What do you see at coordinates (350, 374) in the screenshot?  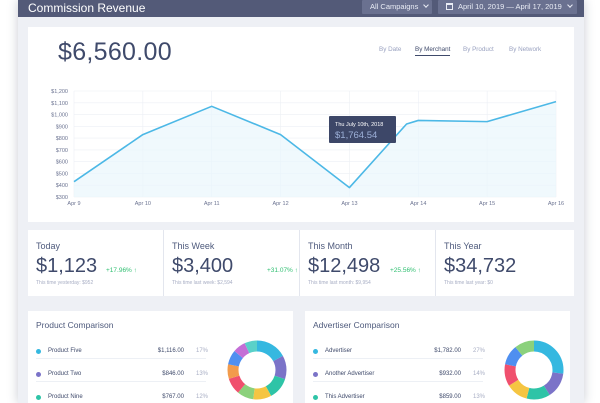 I see `item-name: Another Advertiser` at bounding box center [350, 374].